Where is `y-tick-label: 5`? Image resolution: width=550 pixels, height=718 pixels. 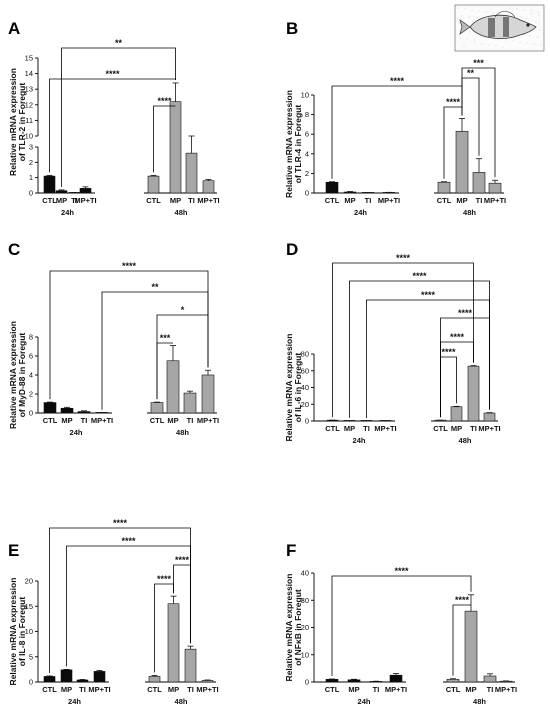 y-tick-label: 5 is located at coordinates (31, 656).